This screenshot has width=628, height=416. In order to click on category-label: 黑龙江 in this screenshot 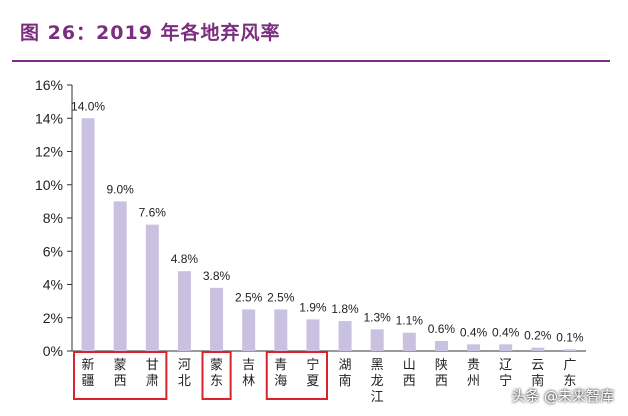, I will do `click(377, 381)`.